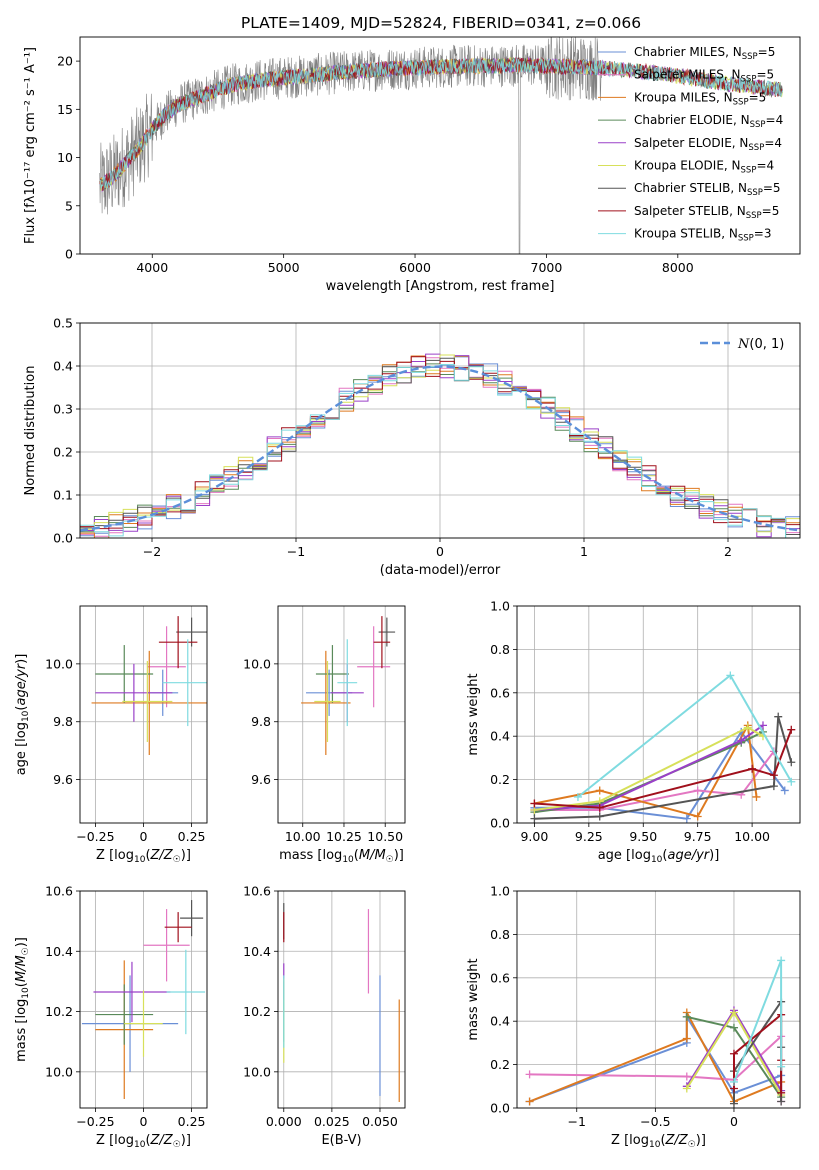 The height and width of the screenshot is (1170, 819). Describe the element at coordinates (589, 836) in the screenshot. I see `x-tick-label: 9.25` at that location.